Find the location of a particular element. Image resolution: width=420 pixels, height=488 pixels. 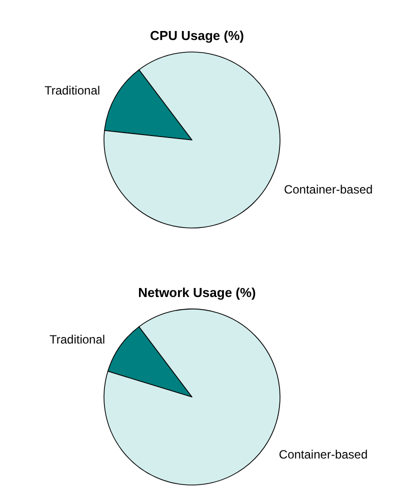

chart-title: Network Usage (%) is located at coordinates (197, 292).